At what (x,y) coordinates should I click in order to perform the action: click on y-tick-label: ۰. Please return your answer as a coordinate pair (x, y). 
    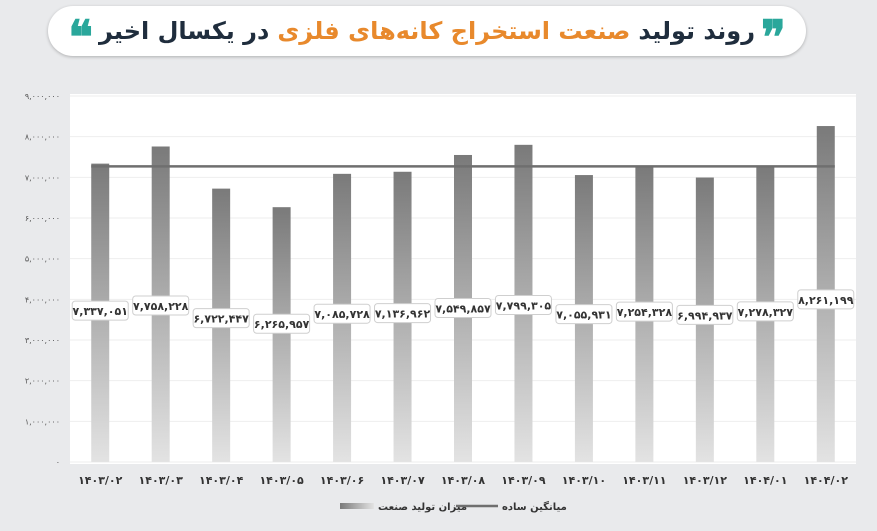
    Looking at the image, I should click on (58, 462).